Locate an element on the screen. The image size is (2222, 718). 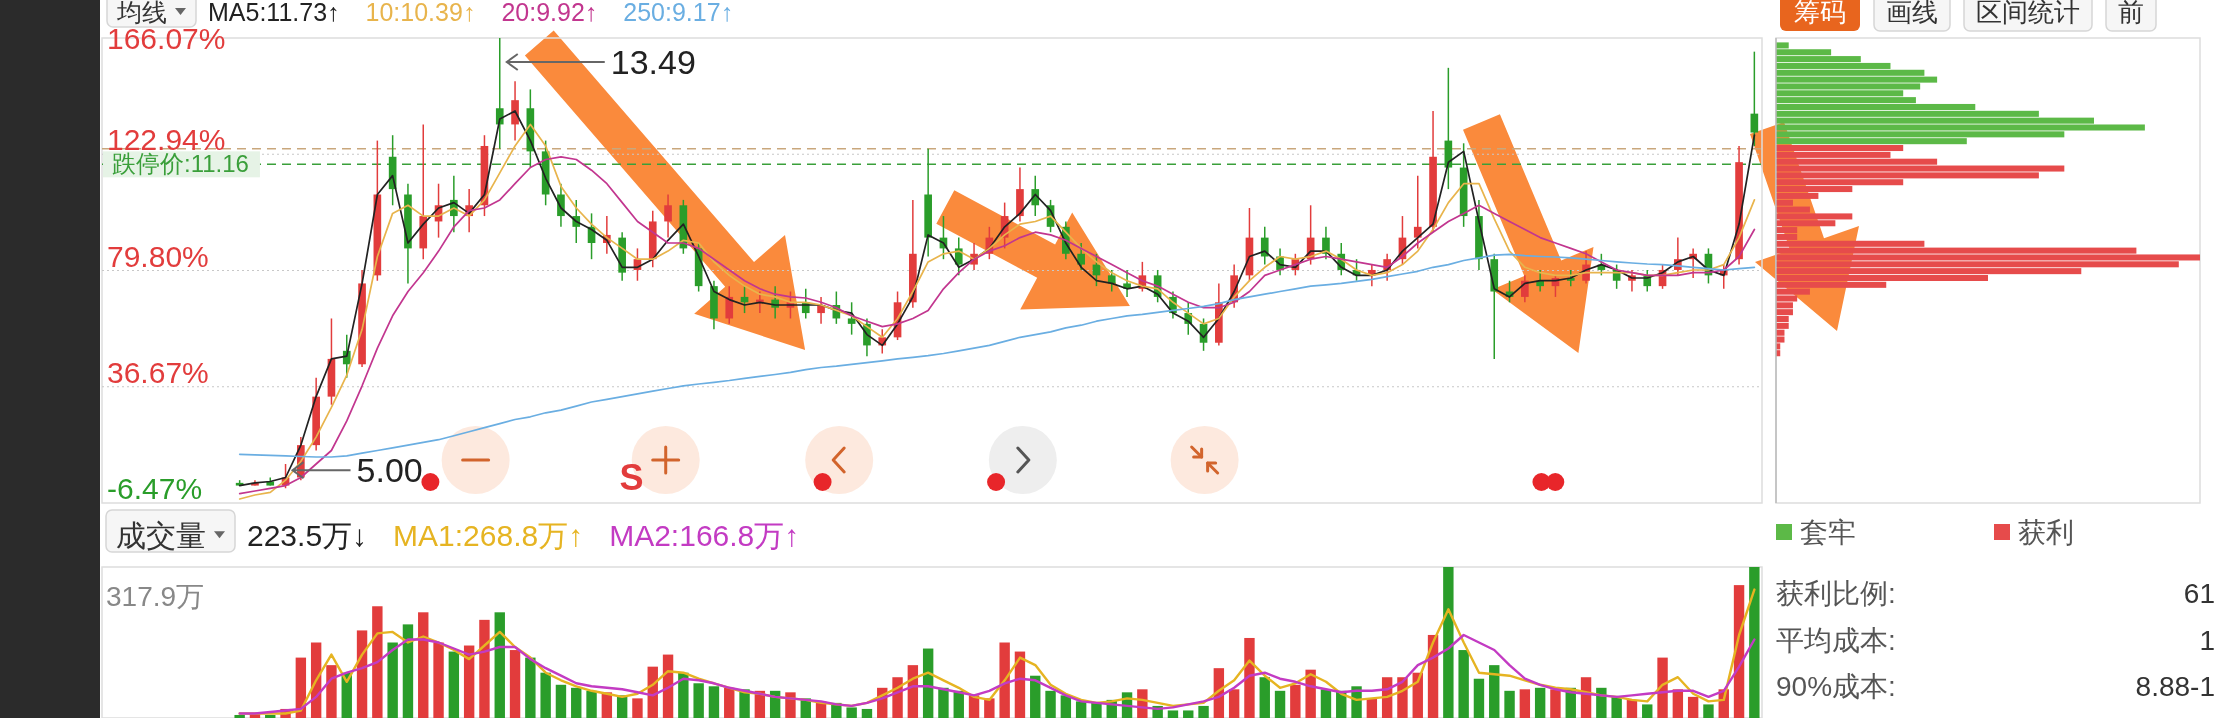
text: 8.88-1 is located at coordinates (2175, 686).